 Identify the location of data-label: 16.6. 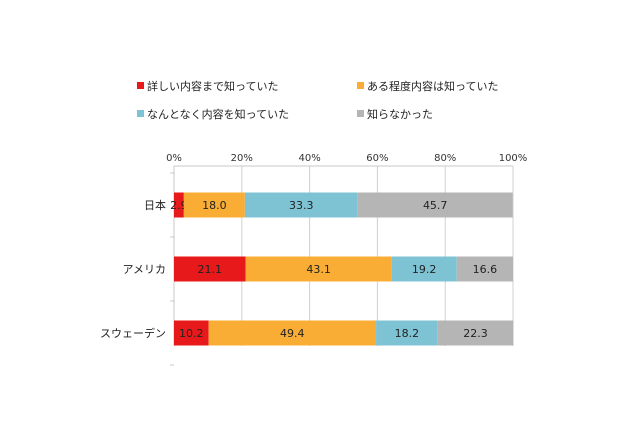
(485, 269).